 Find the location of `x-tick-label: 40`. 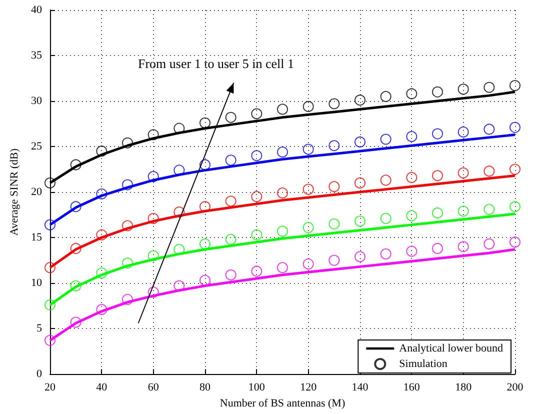

x-tick-label: 40 is located at coordinates (102, 388).